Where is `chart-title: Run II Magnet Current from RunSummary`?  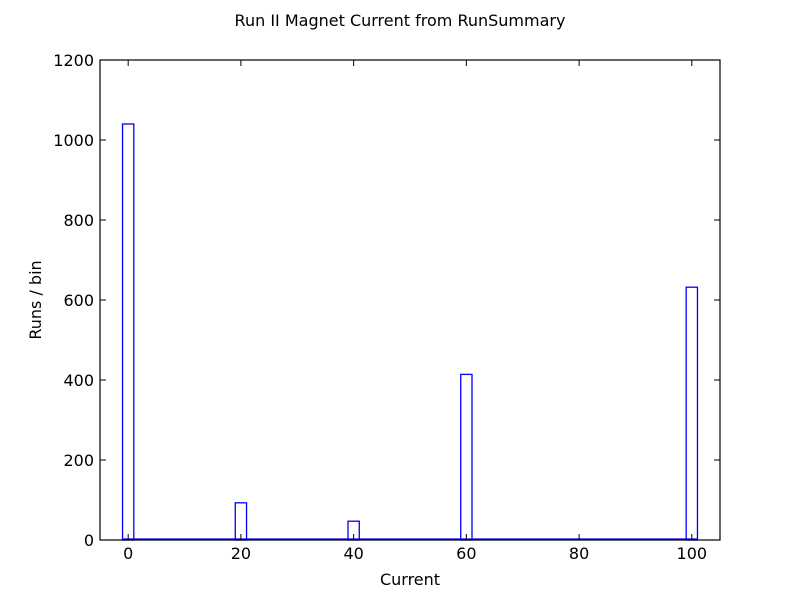
chart-title: Run II Magnet Current from RunSummary is located at coordinates (400, 20).